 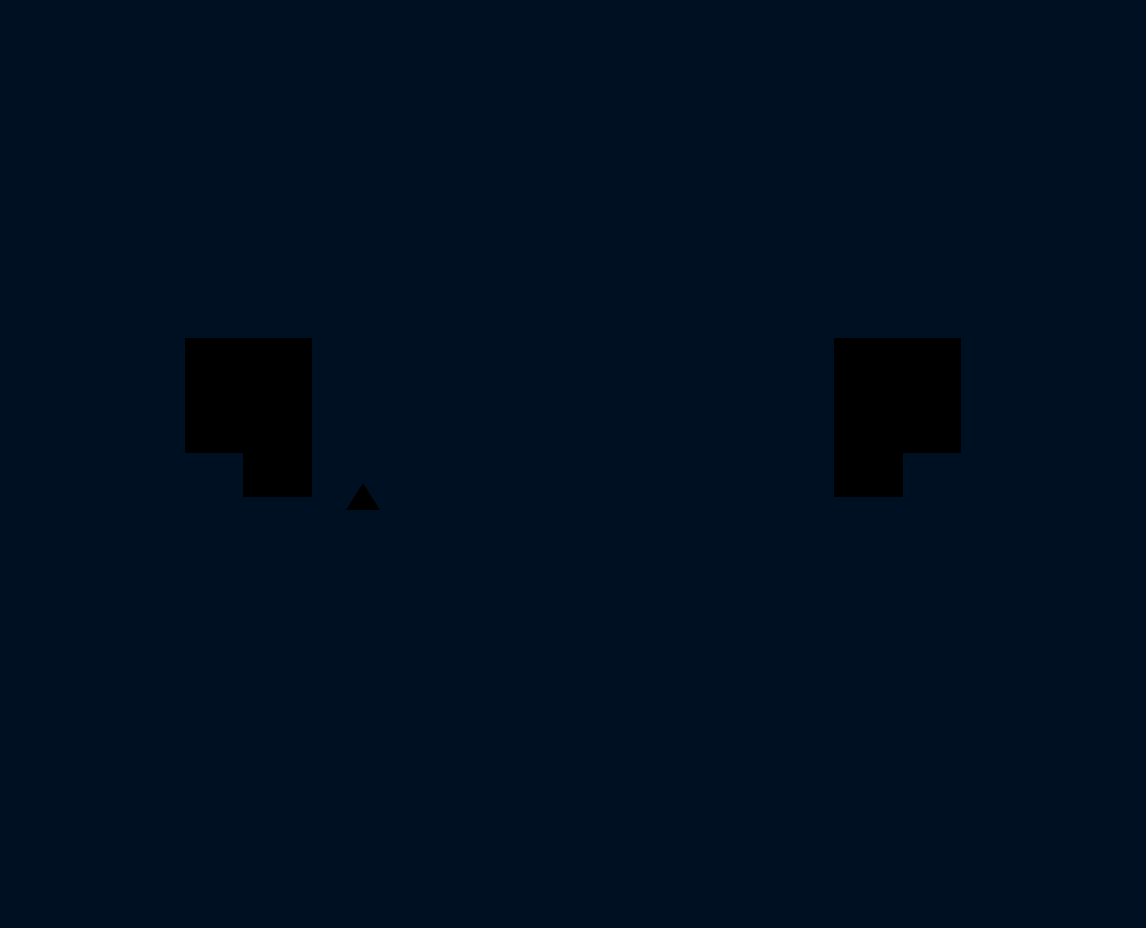 What do you see at coordinates (367, 613) in the screenshot?
I see `silk-latch-left-hook` at bounding box center [367, 613].